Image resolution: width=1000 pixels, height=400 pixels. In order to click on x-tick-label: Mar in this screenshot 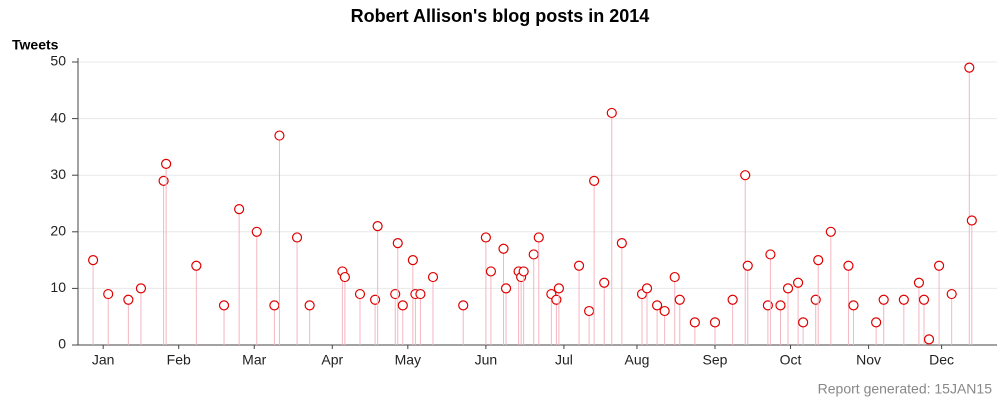, I will do `click(254, 360)`.